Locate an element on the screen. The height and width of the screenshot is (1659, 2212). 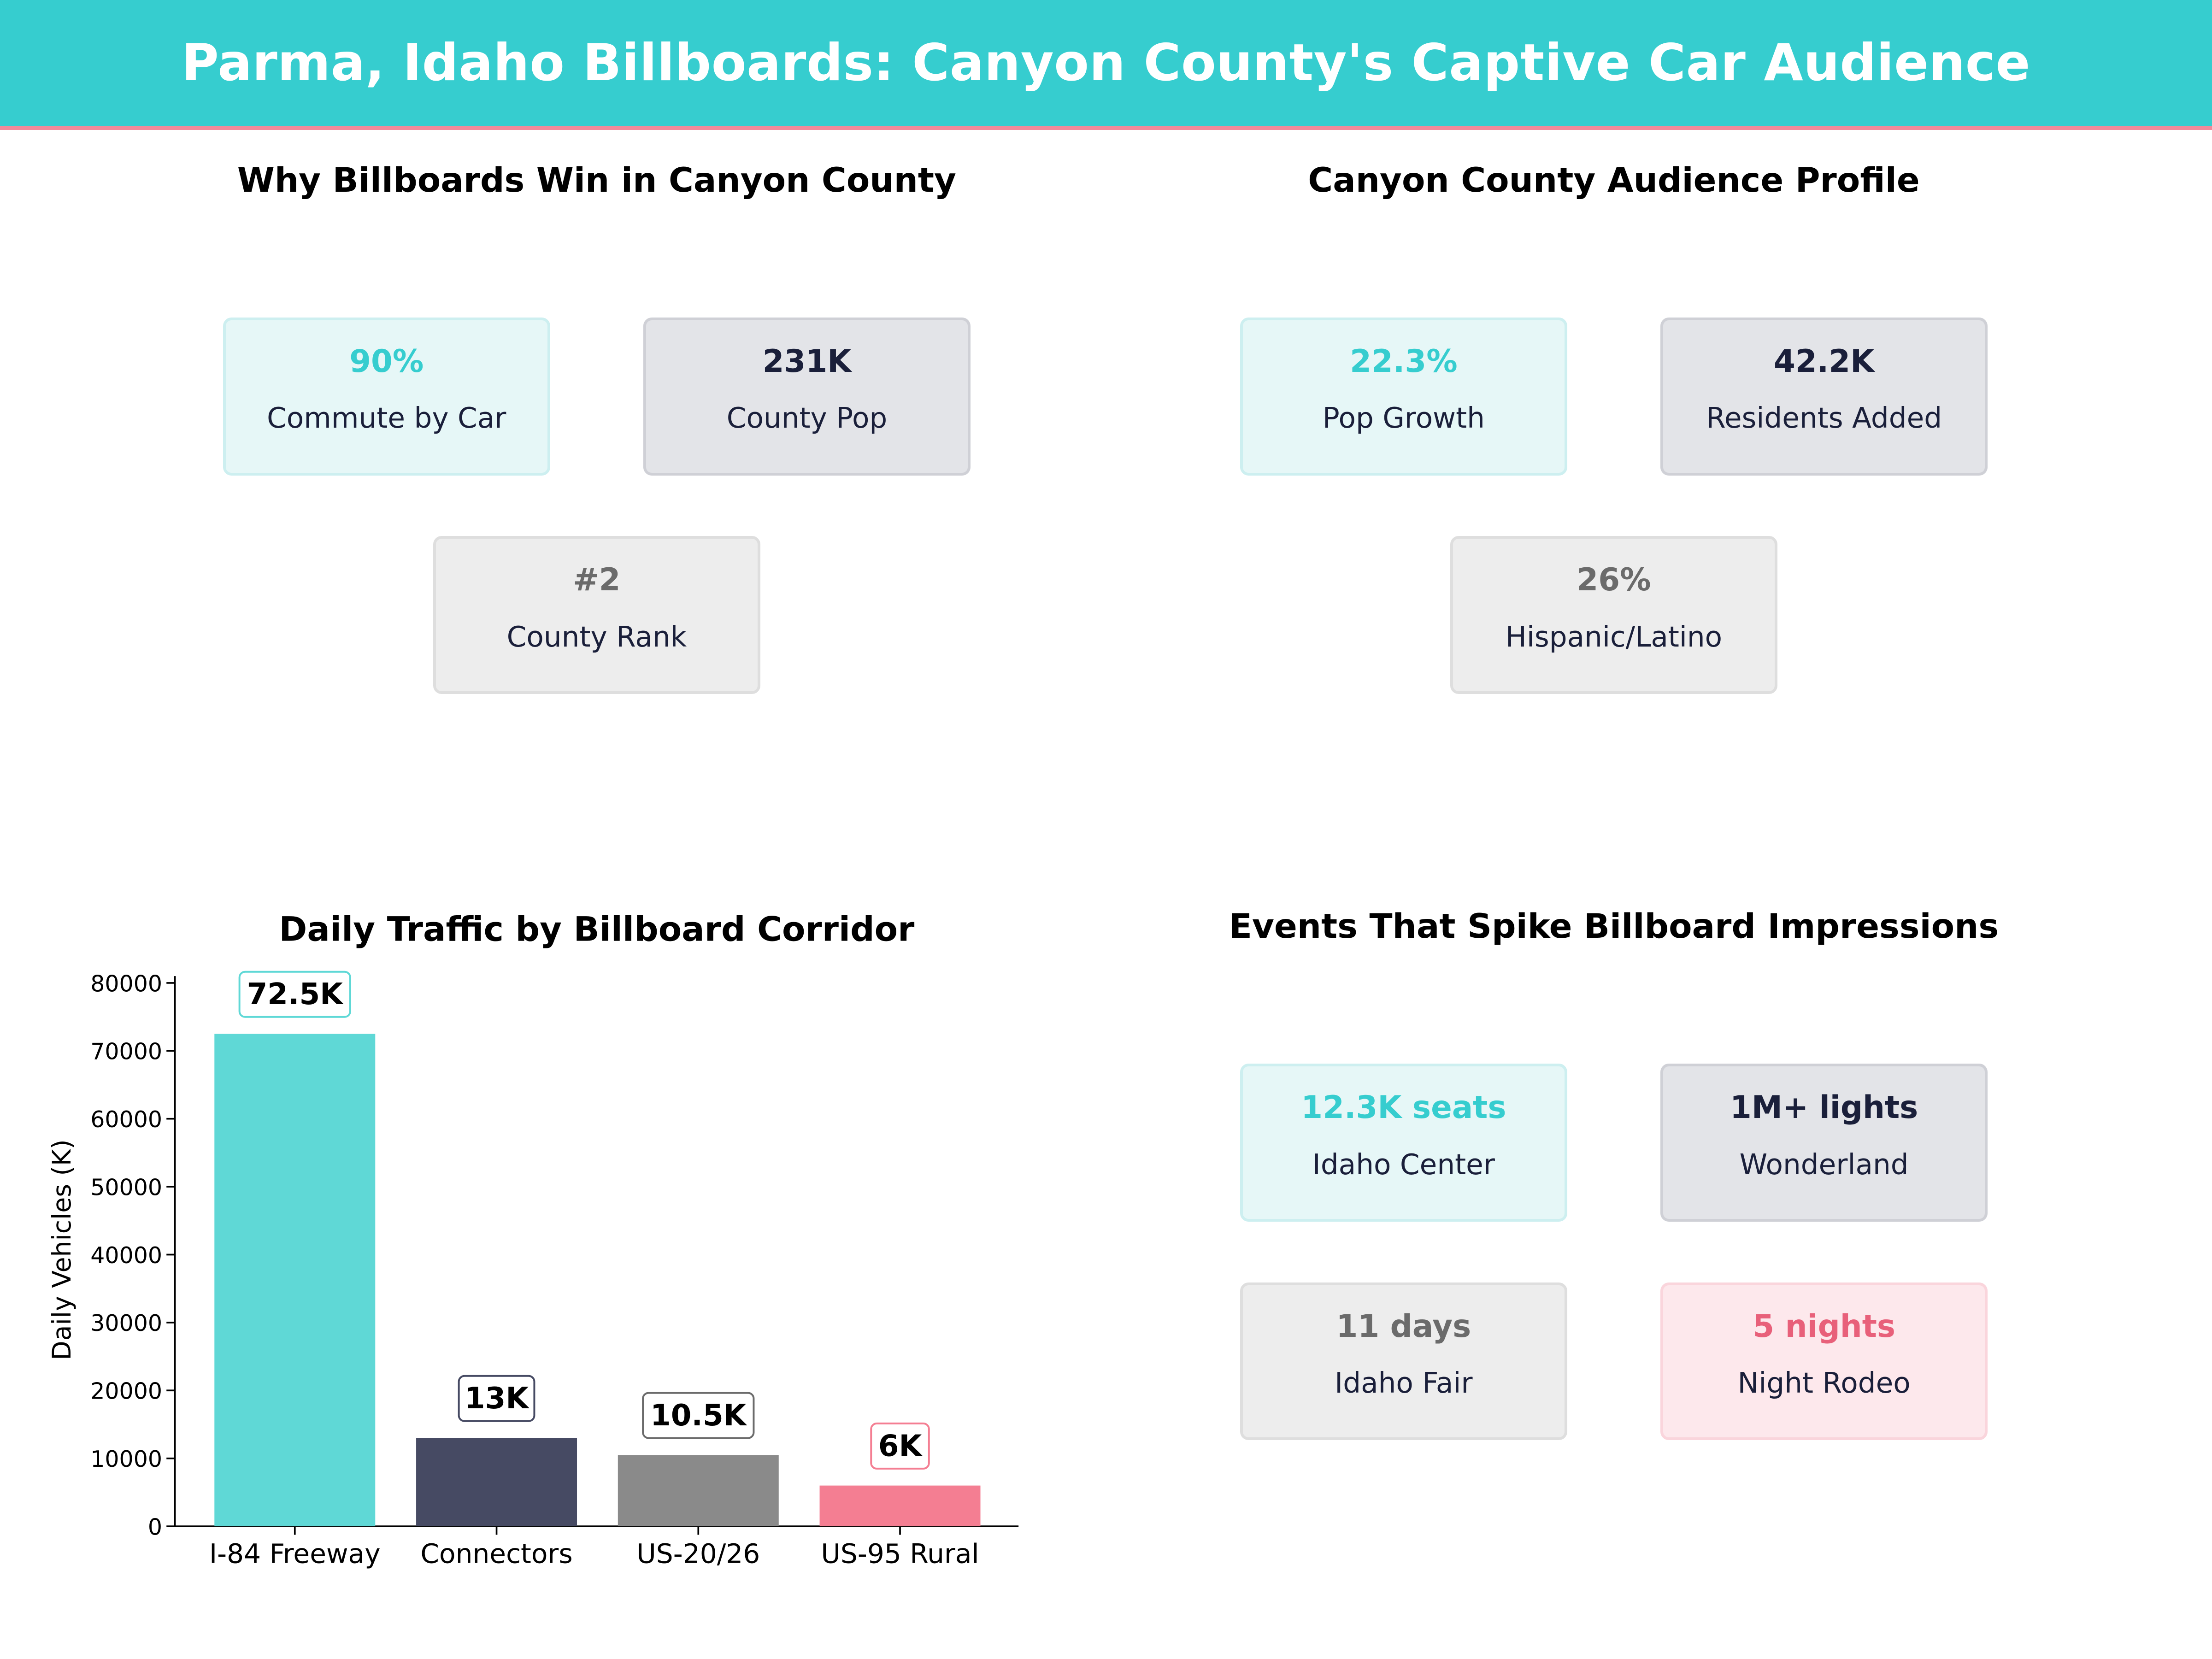
x-tick-label: US-95 Rural is located at coordinates (900, 1554).